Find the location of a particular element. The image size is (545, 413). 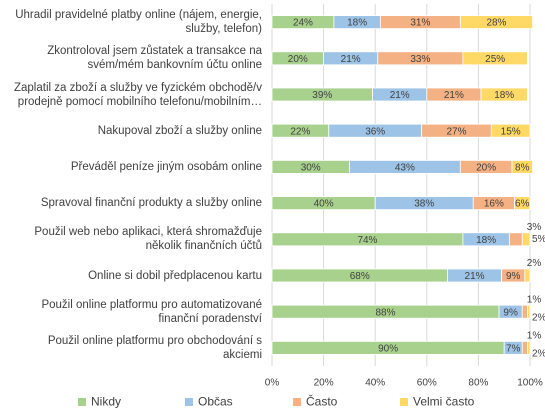

category-label: Převáděl peníze jiným osobám online is located at coordinates (166, 166).